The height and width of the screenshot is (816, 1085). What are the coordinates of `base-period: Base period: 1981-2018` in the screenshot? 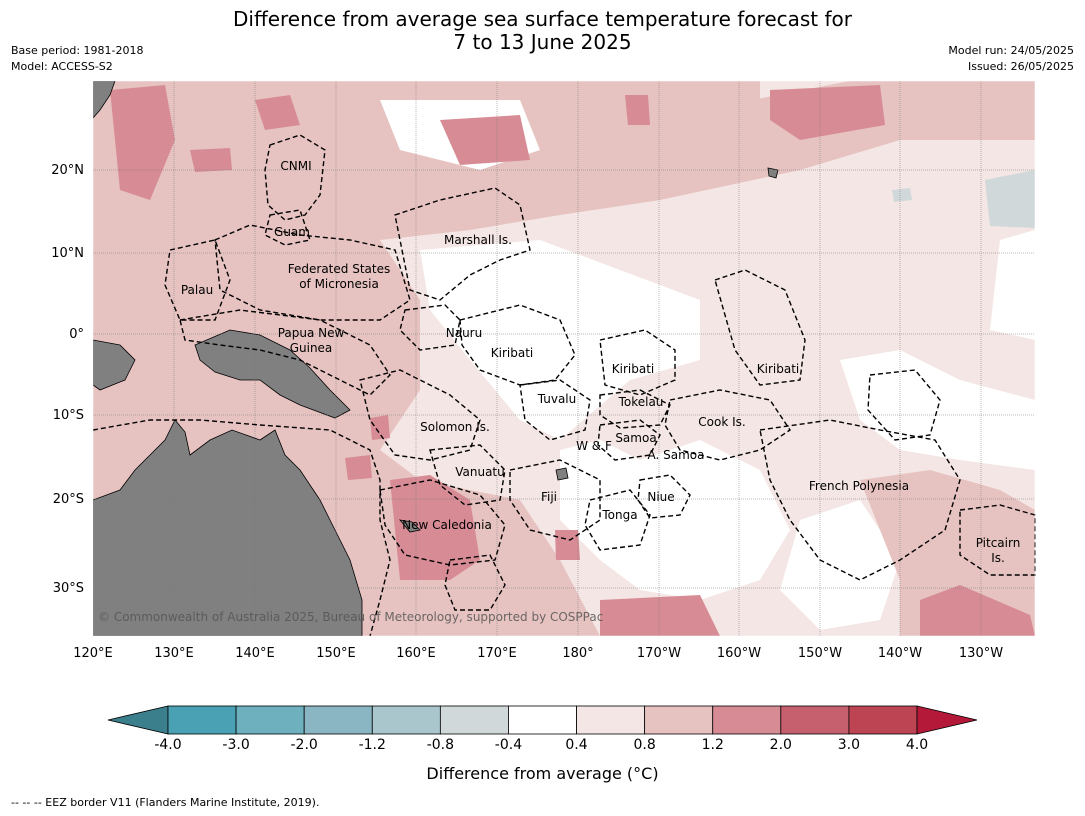 It's located at (77, 50).